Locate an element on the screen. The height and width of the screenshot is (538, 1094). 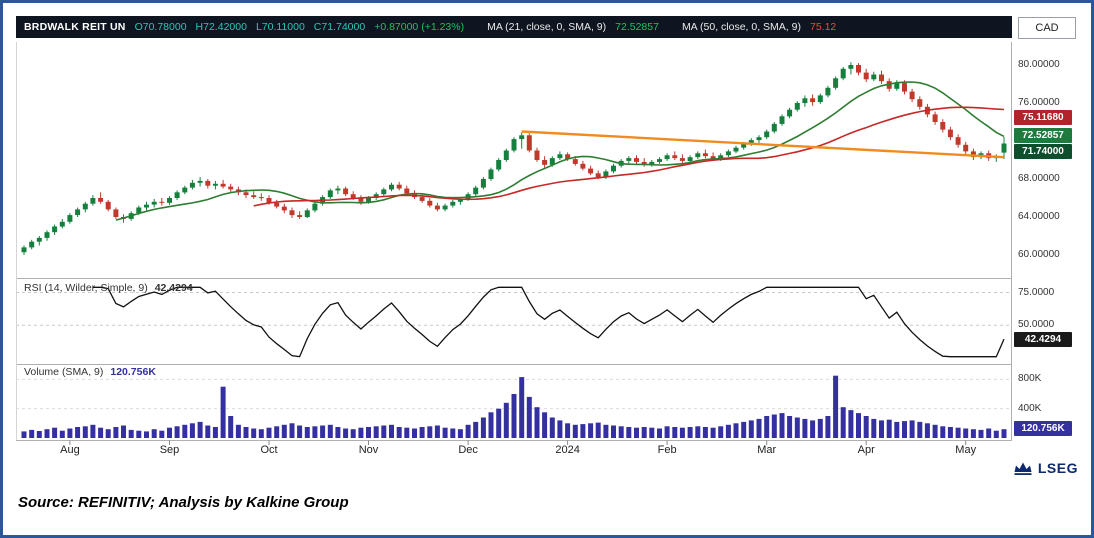
x-axis-label: Sep is located at coordinates (170, 450).